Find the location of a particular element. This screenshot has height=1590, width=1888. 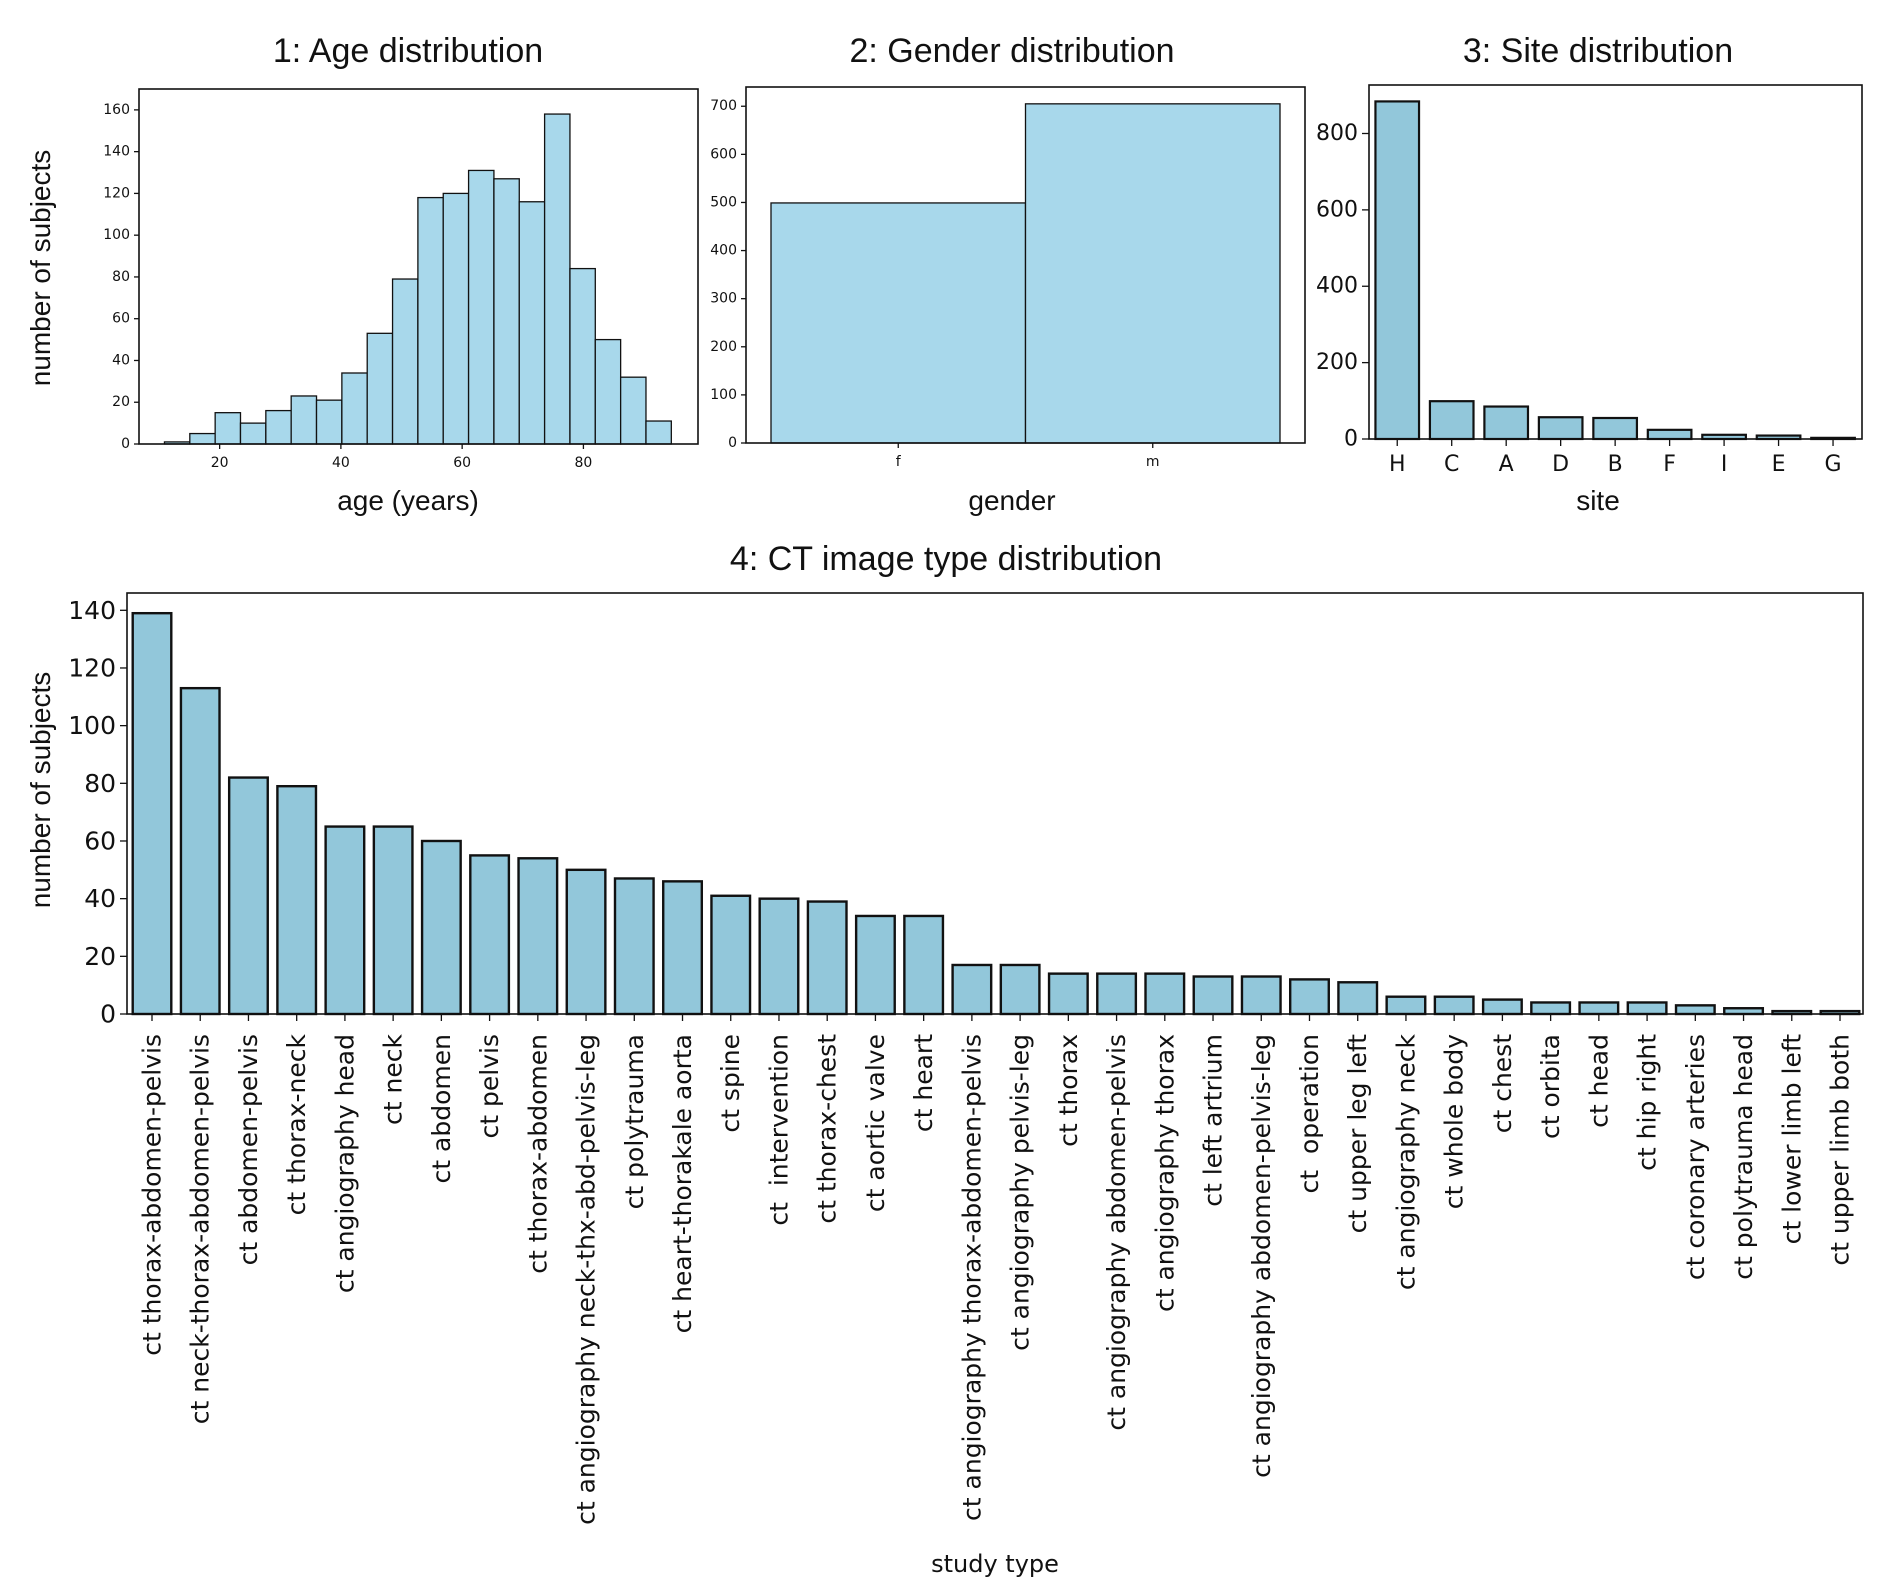

age-x-tick-label: 20 is located at coordinates (220, 463).